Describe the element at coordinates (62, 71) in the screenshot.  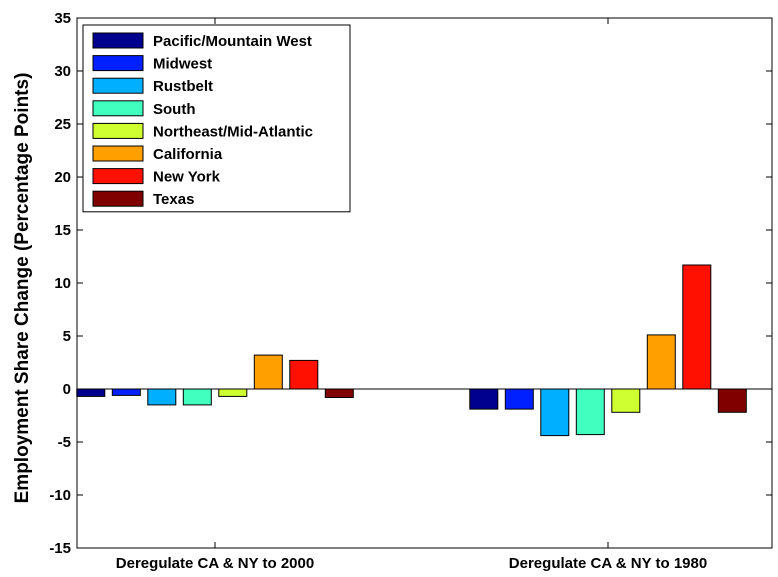
I see `y-tick-label: 30` at that location.